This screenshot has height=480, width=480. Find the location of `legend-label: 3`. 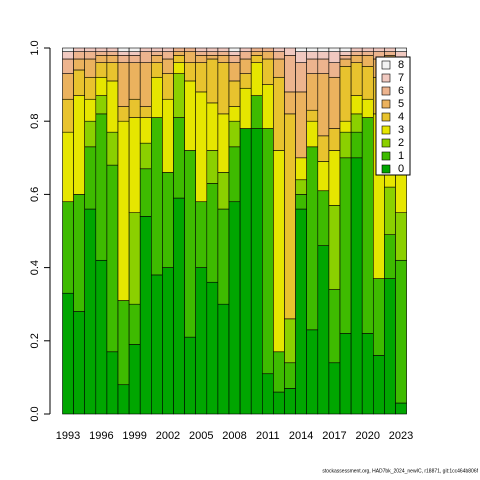

legend-label: 3 is located at coordinates (401, 130).